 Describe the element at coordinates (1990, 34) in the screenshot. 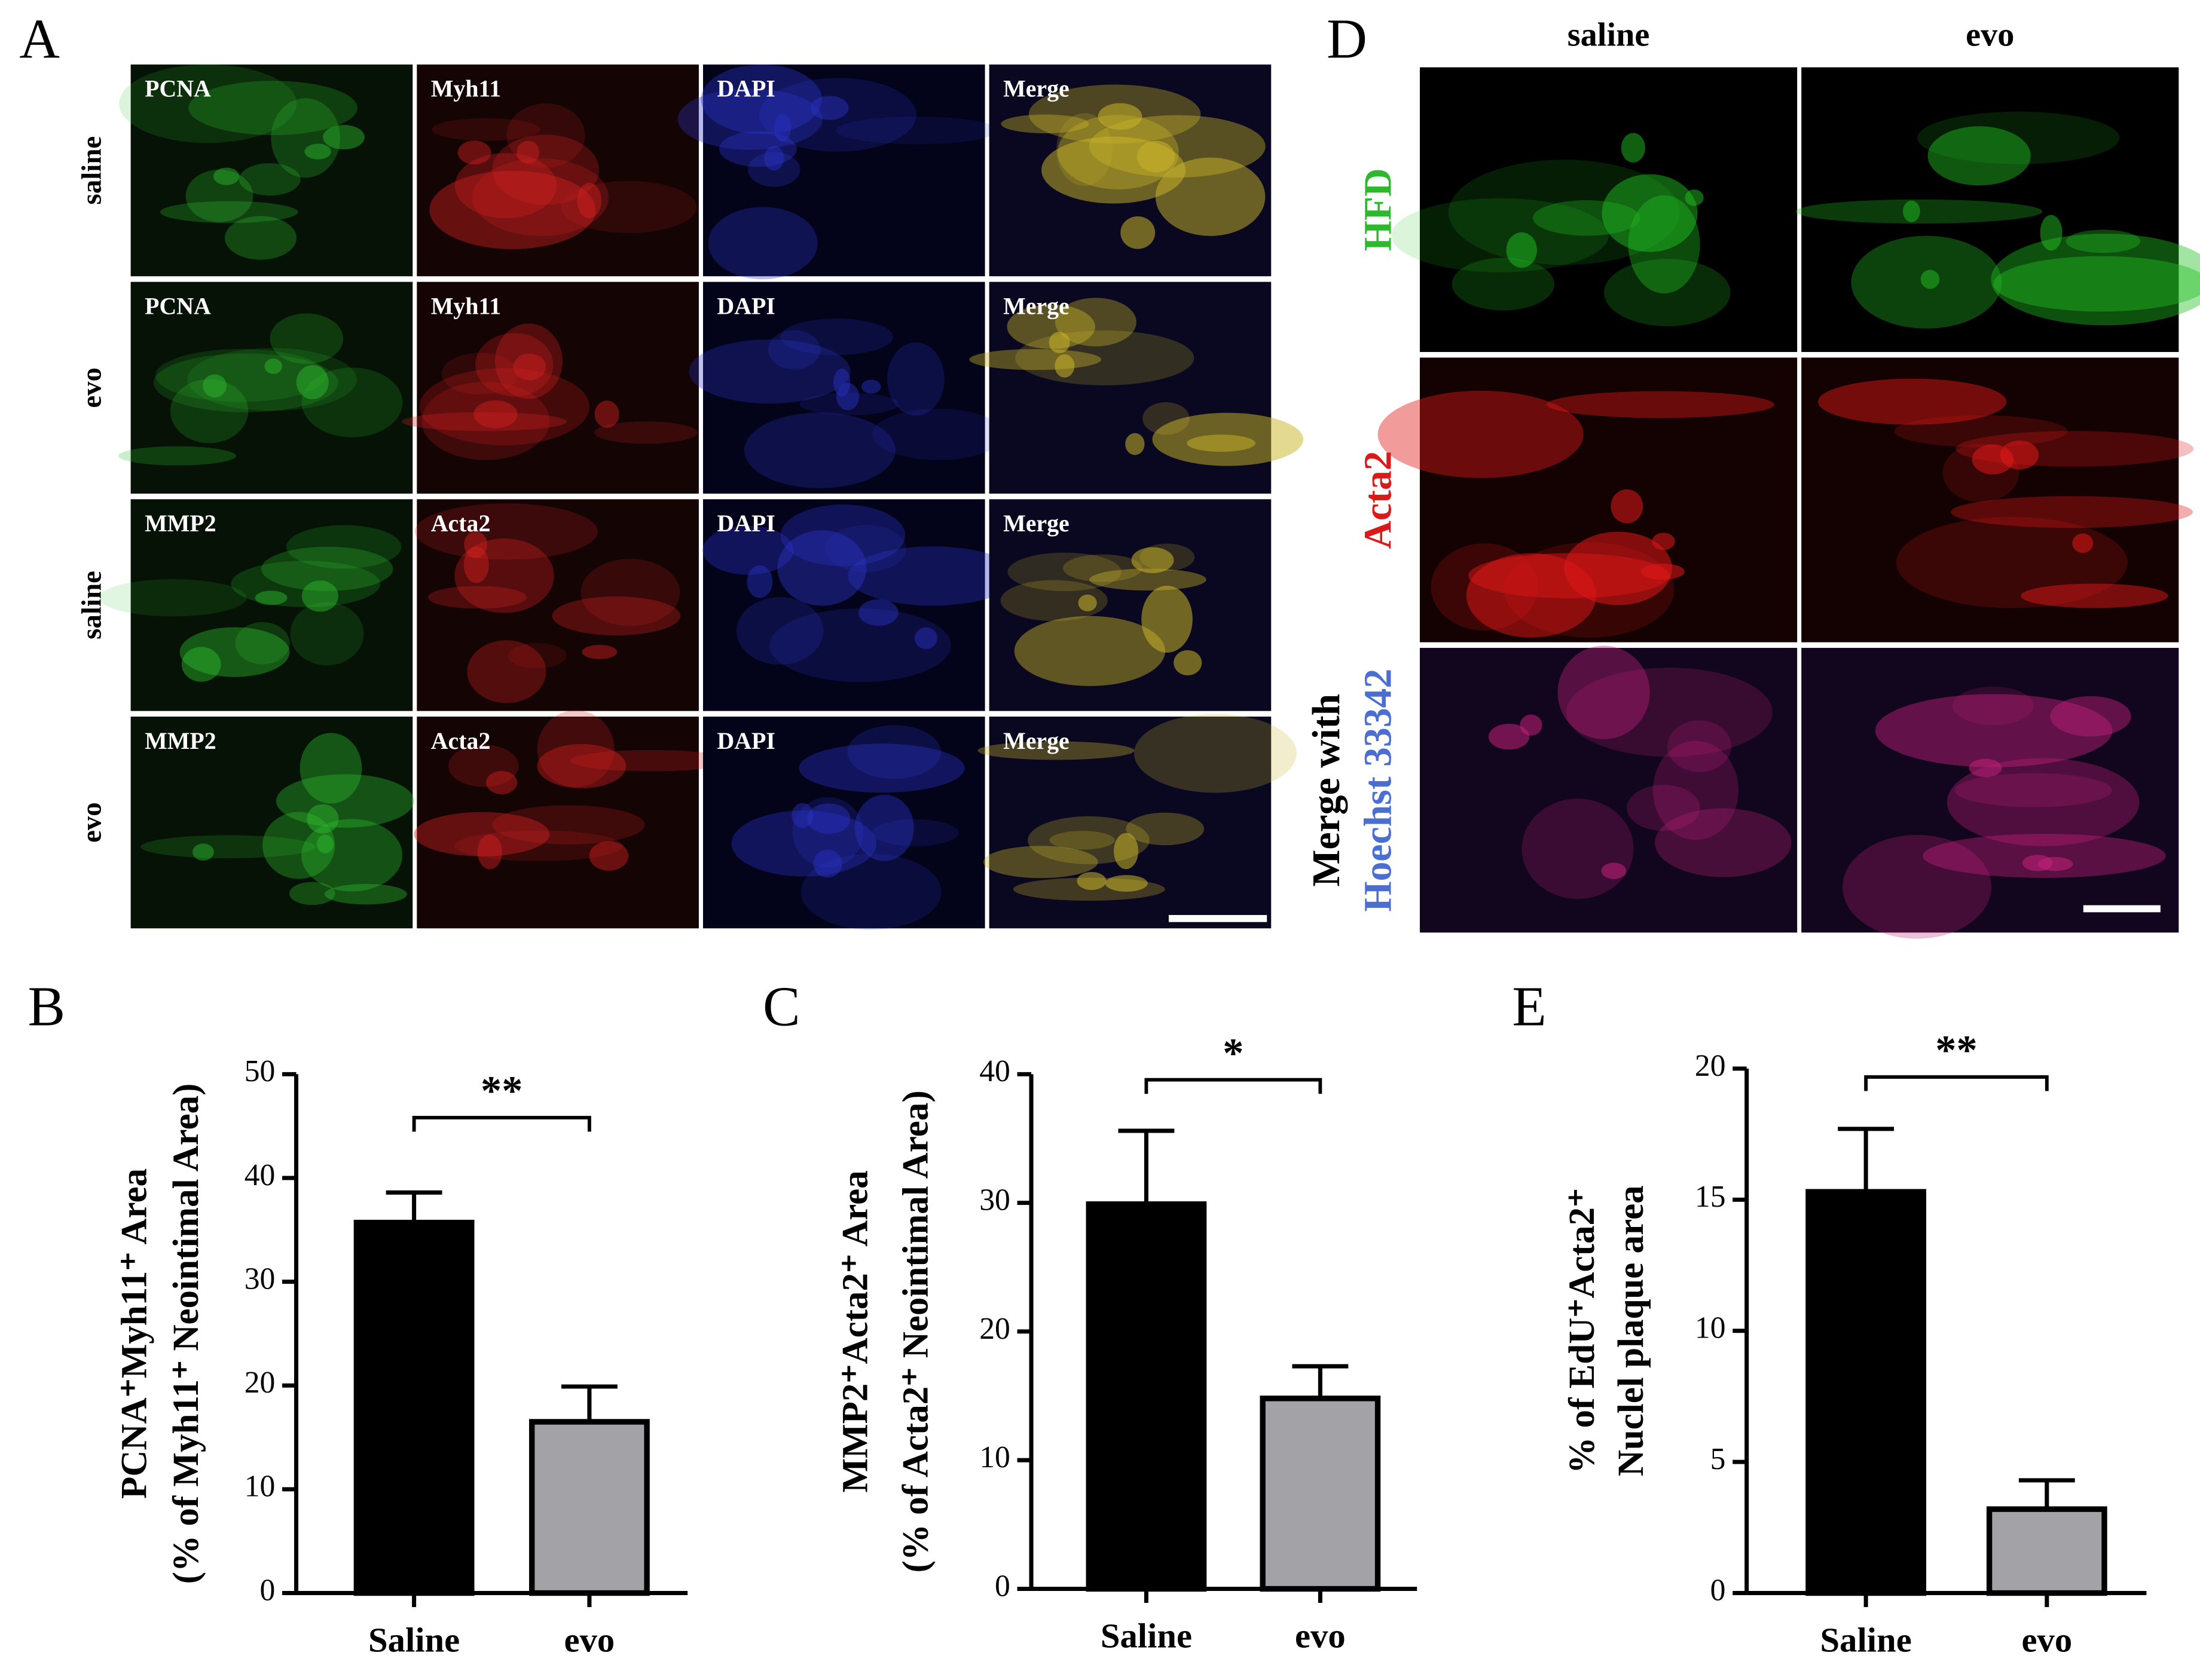

I see `column-label: evo` at that location.